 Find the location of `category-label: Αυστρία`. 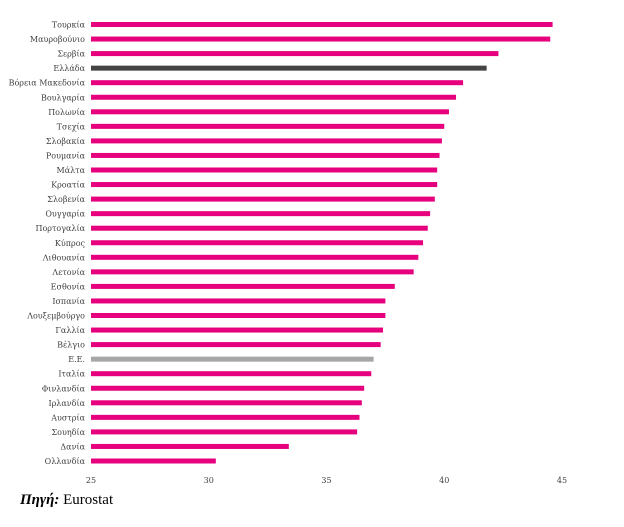

category-label: Αυστρία is located at coordinates (67, 417).